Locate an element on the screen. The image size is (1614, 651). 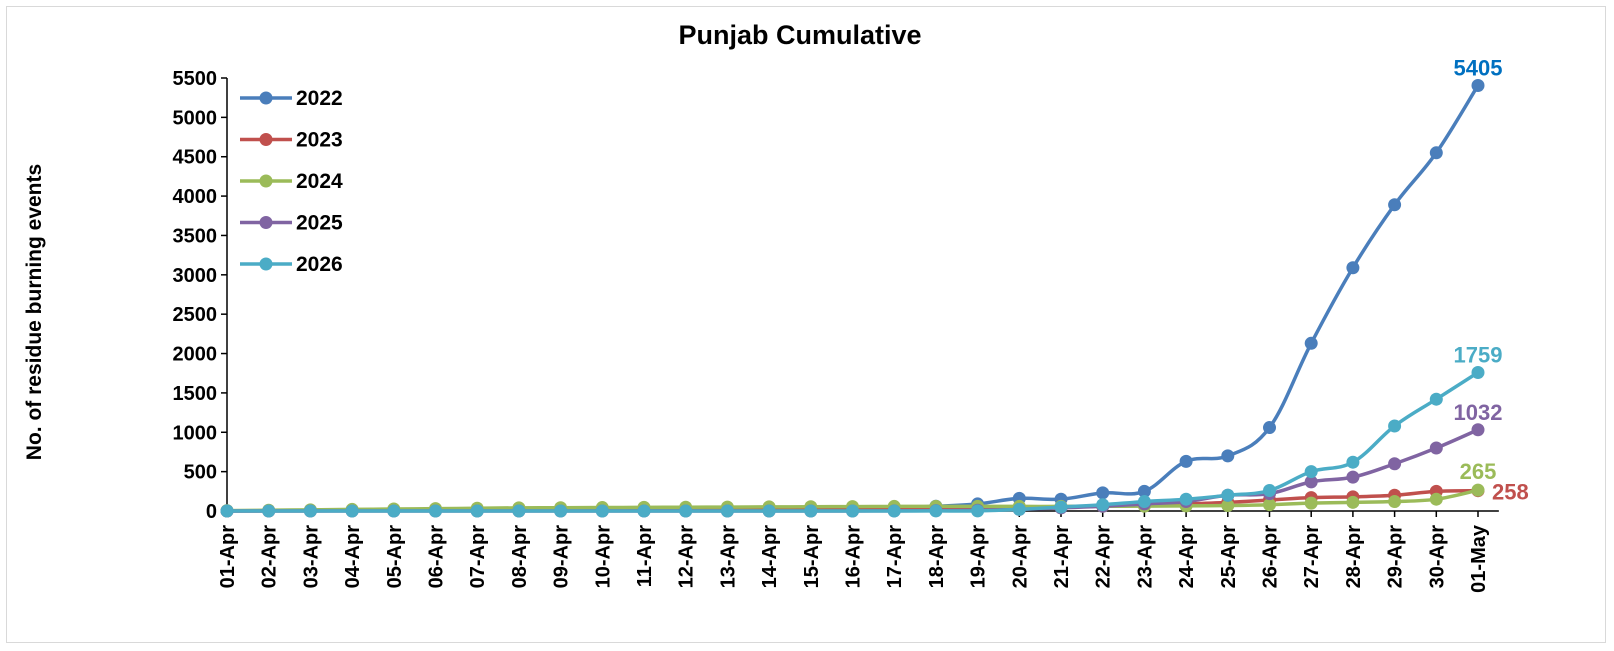
y-tick-label: 5000 is located at coordinates (195, 118).